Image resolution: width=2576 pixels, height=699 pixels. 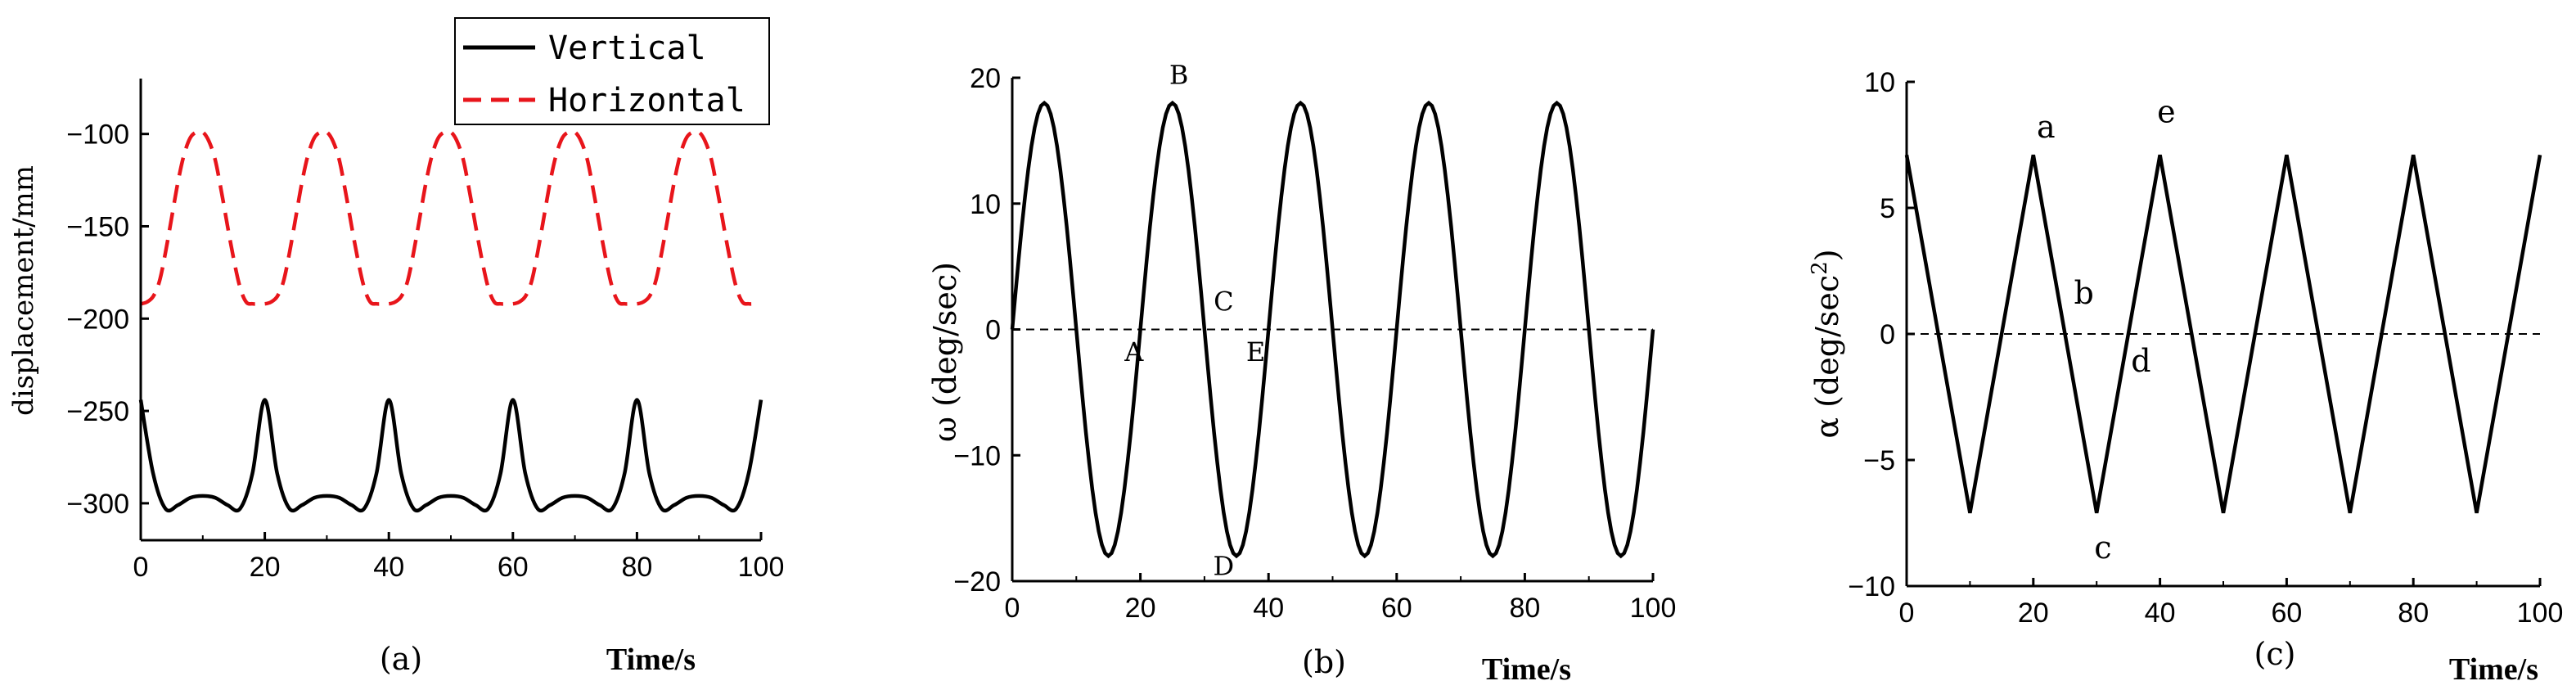 I want to click on c-annotation-c: c, so click(x=2102, y=548).